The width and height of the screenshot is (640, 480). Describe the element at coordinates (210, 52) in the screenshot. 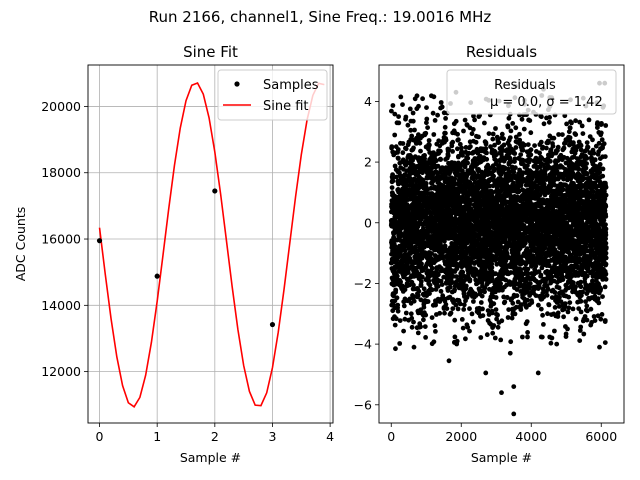

I see `sine-fit-title: Sine Fit` at that location.